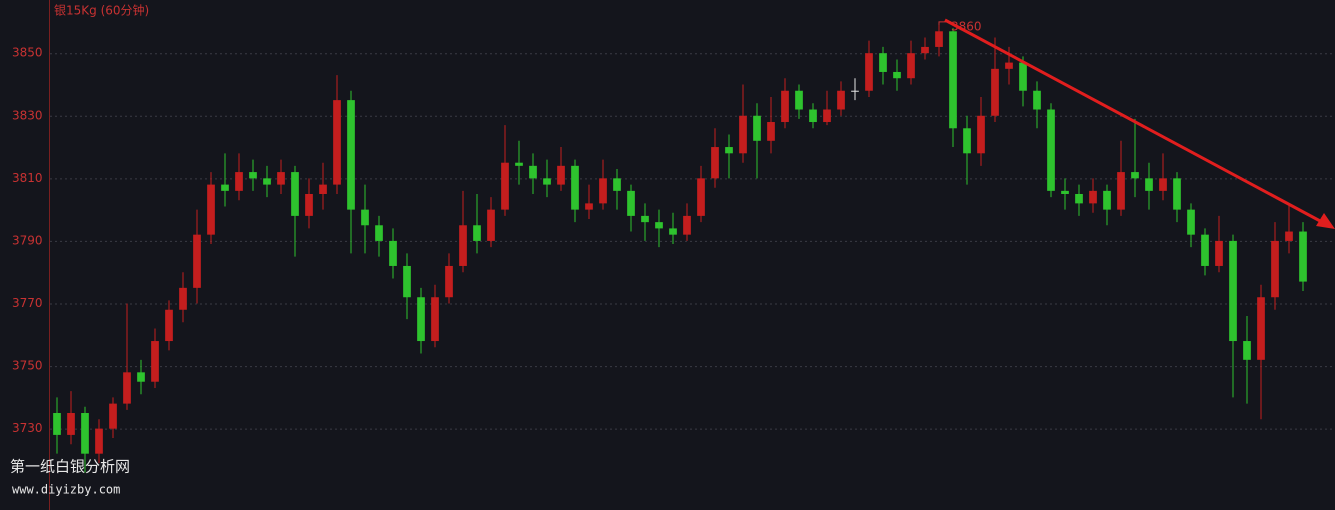 This screenshot has height=510, width=1335. Describe the element at coordinates (27, 240) in the screenshot. I see `y-tick-label: 3790` at that location.